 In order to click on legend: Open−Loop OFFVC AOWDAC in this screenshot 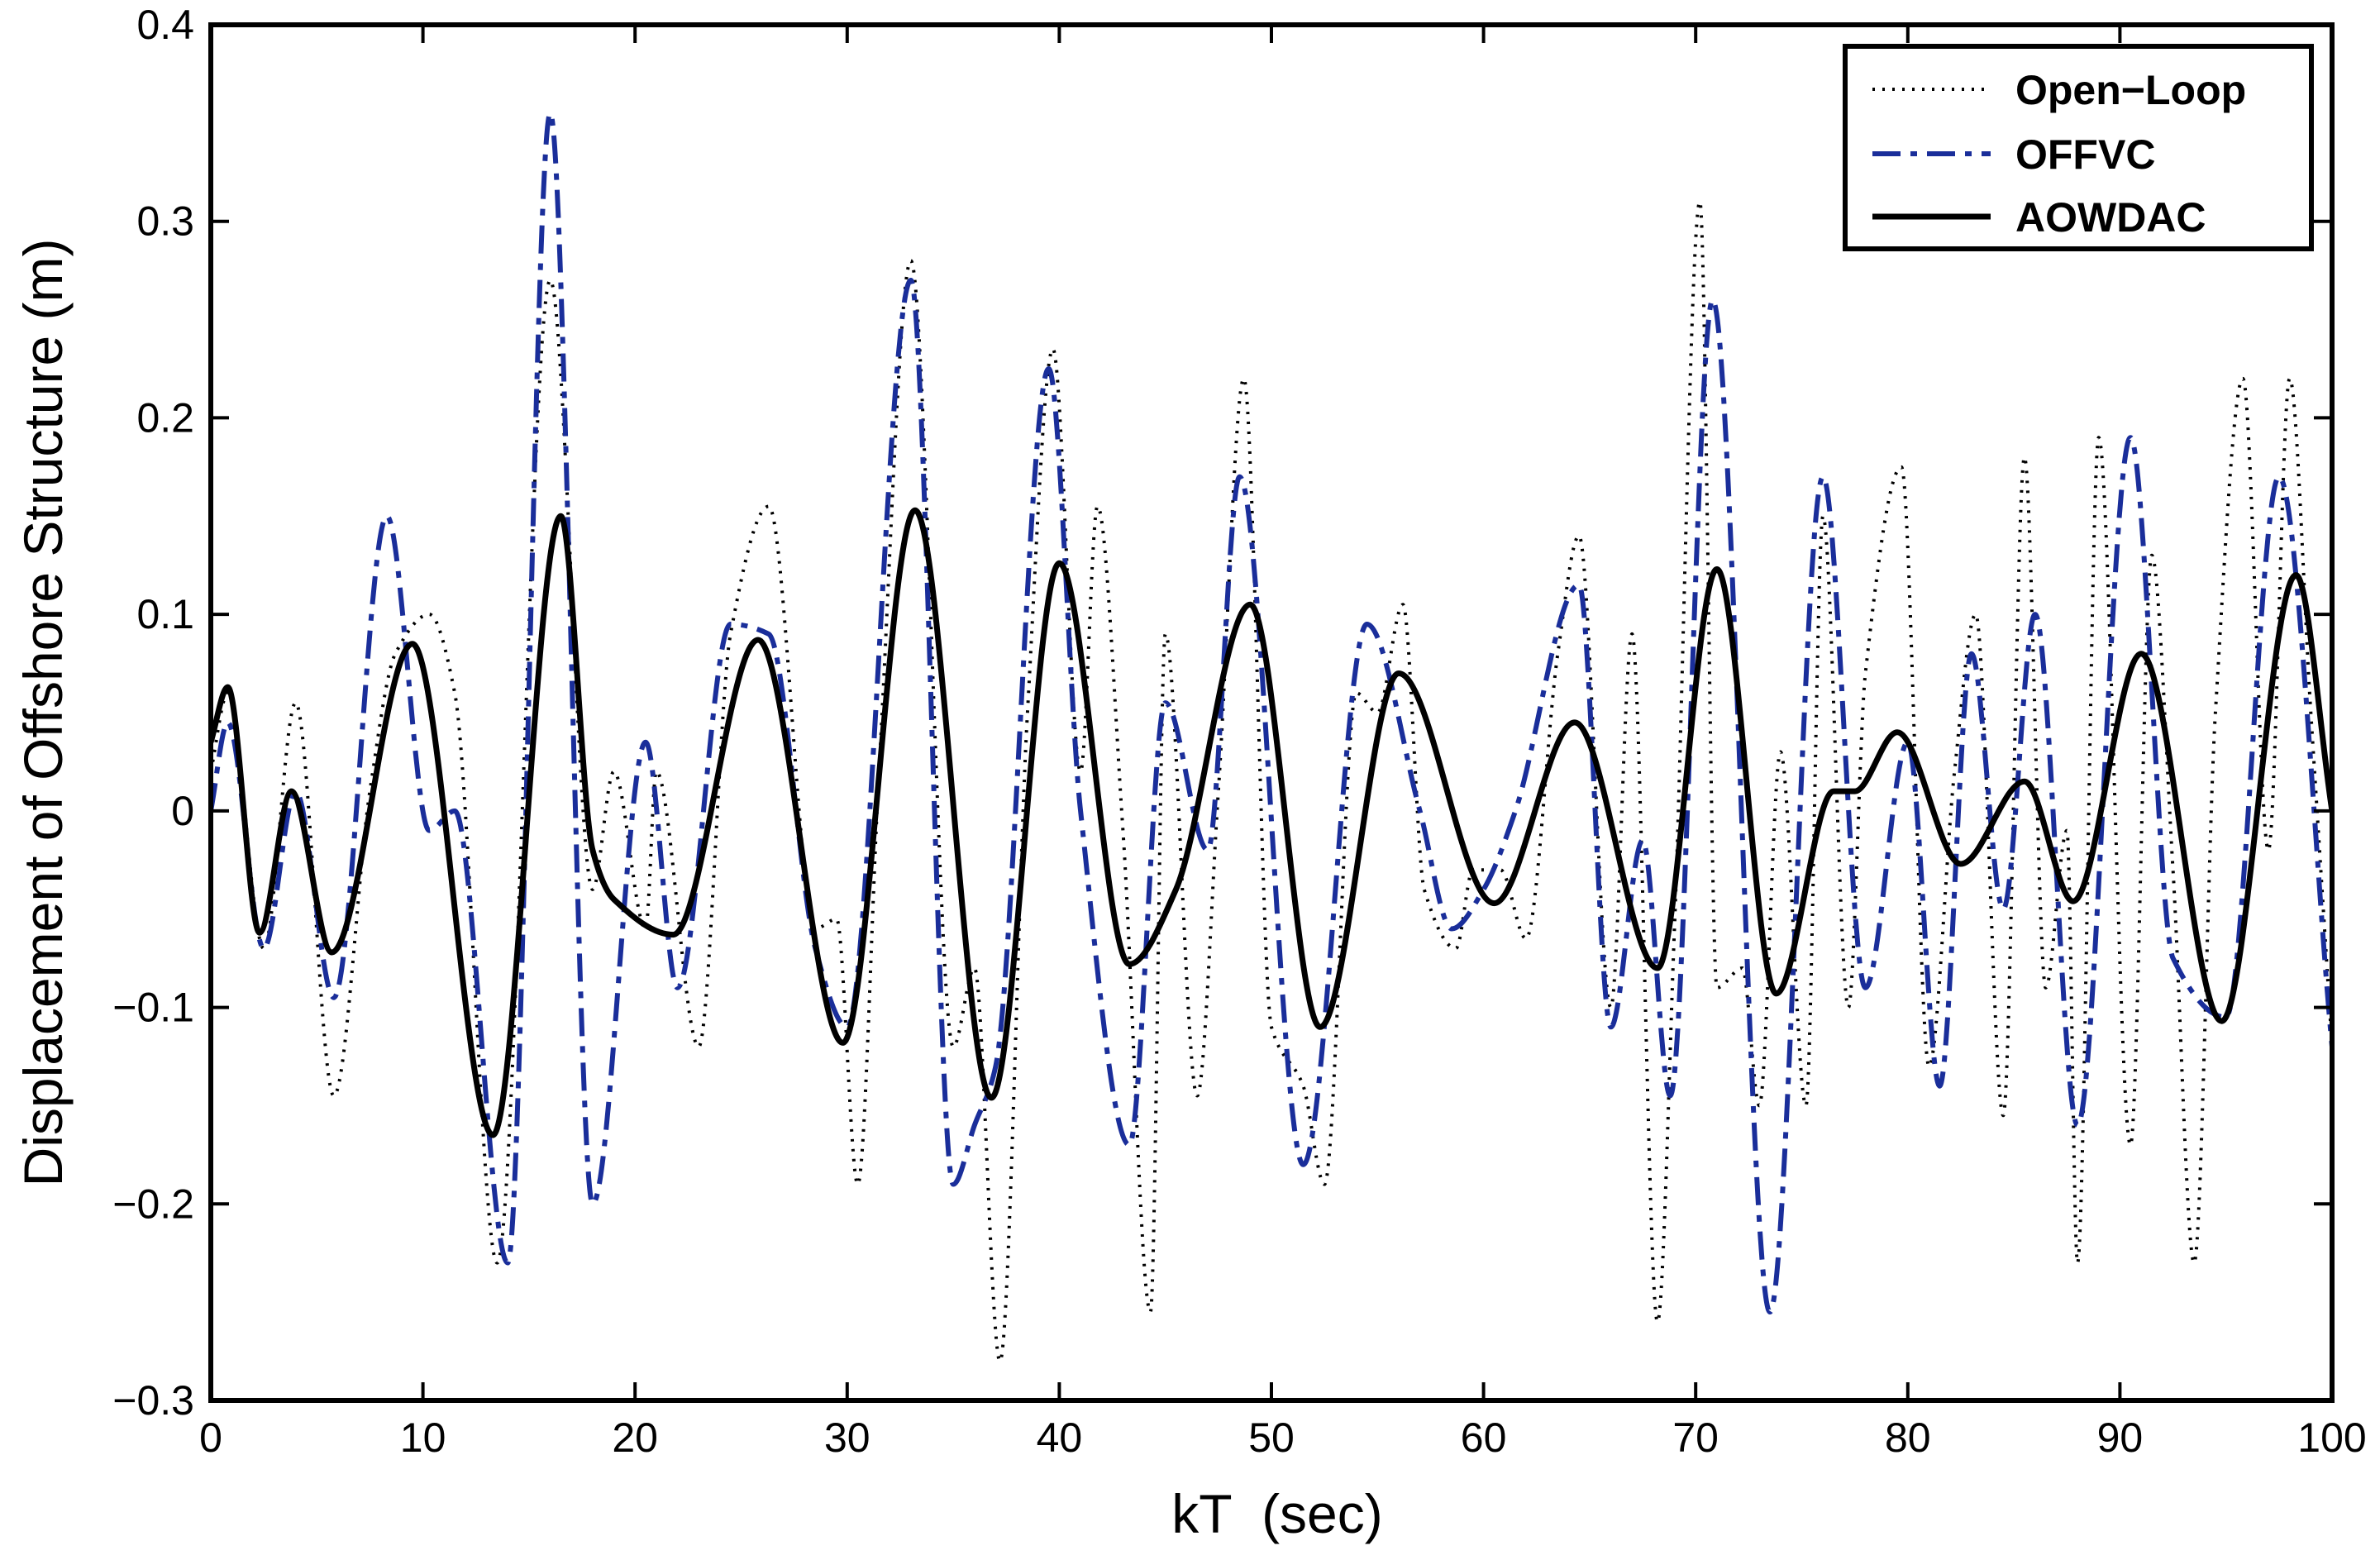, I will do `click(2078, 147)`.